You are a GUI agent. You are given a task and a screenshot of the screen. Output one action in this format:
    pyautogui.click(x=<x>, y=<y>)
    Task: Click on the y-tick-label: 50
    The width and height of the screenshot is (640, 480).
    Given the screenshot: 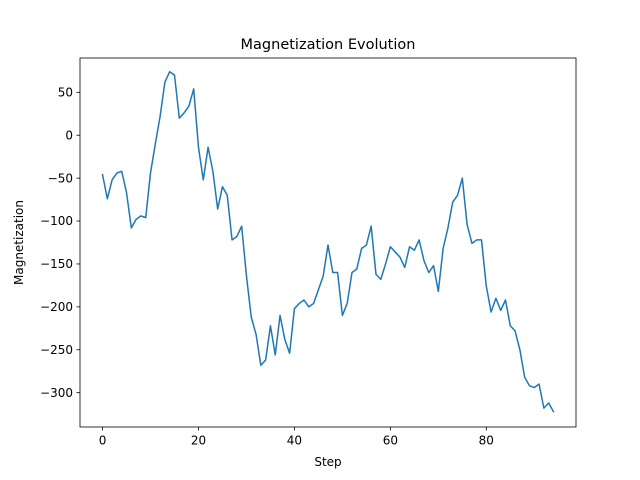 What is the action you would take?
    pyautogui.click(x=65, y=93)
    